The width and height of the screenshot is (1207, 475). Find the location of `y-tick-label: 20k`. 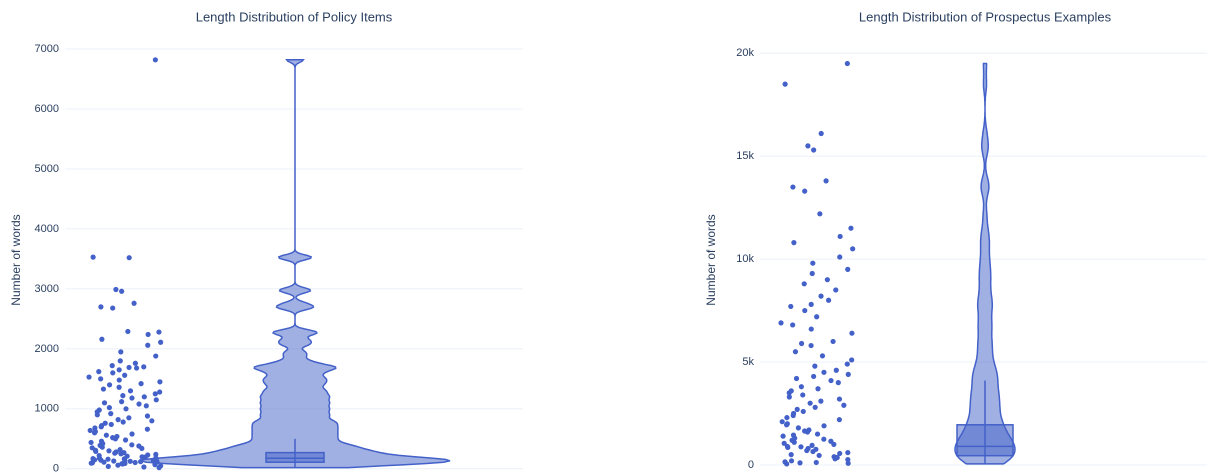

y-tick-label: 20k is located at coordinates (745, 53).